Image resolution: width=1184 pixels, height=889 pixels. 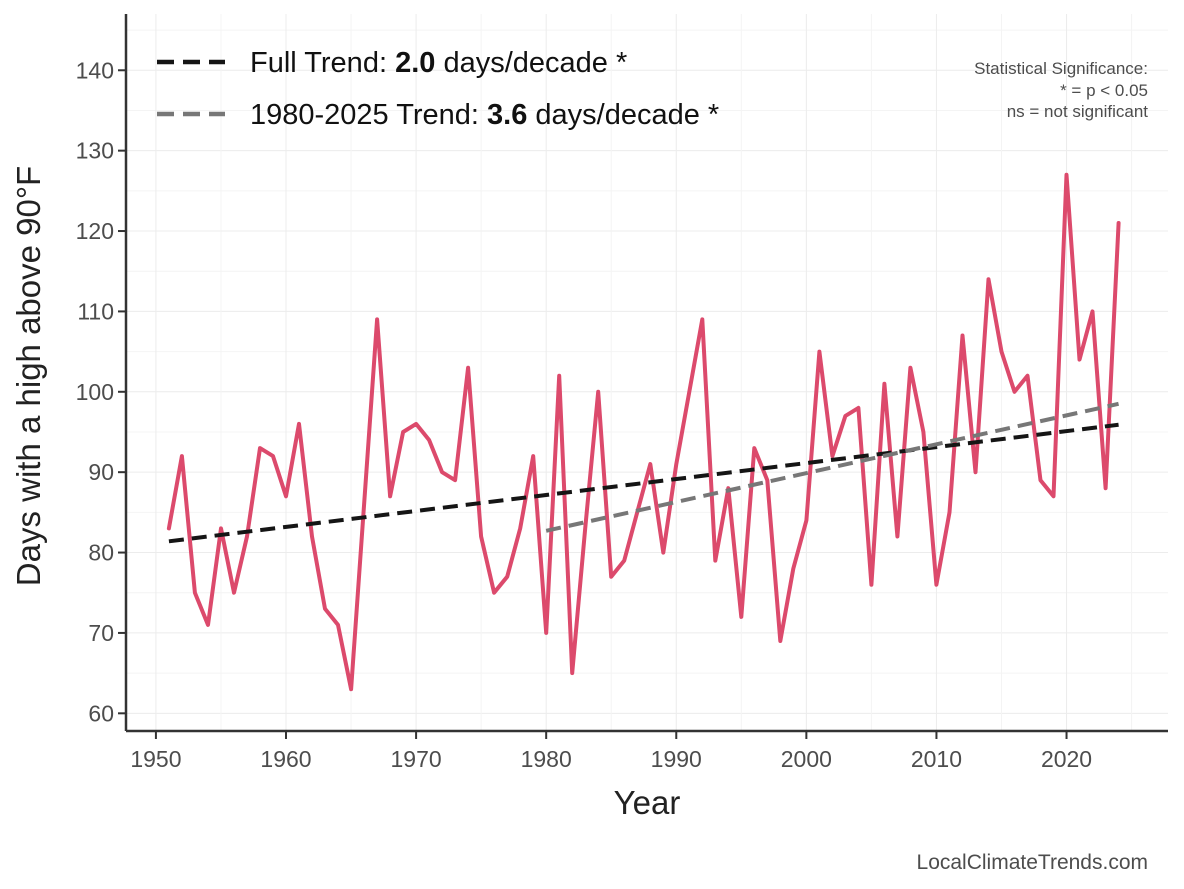 I want to click on x-tick-label-1960: 1960, so click(x=285, y=759).